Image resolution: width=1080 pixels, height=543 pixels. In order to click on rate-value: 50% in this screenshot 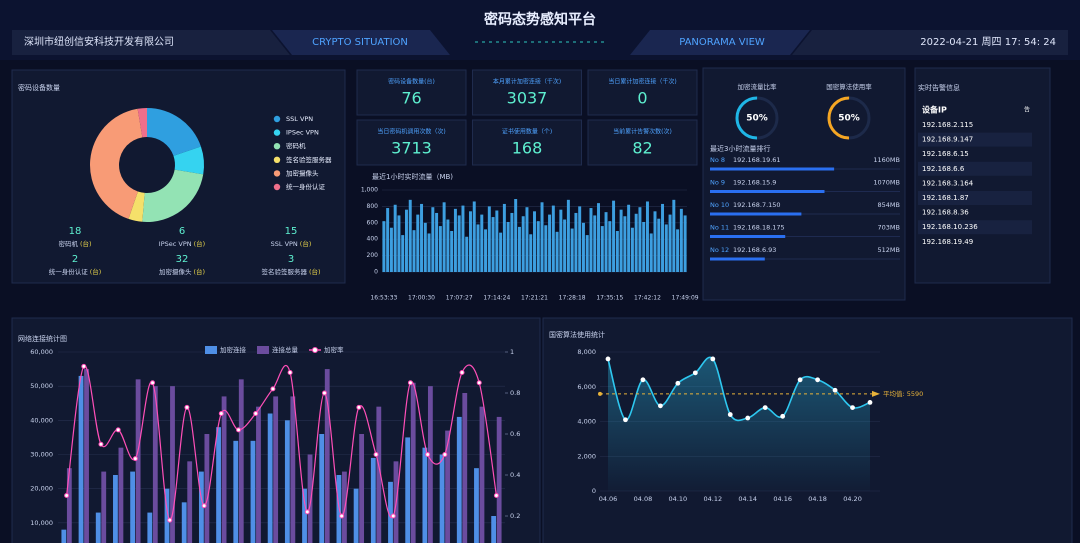, I will do `click(849, 119)`.